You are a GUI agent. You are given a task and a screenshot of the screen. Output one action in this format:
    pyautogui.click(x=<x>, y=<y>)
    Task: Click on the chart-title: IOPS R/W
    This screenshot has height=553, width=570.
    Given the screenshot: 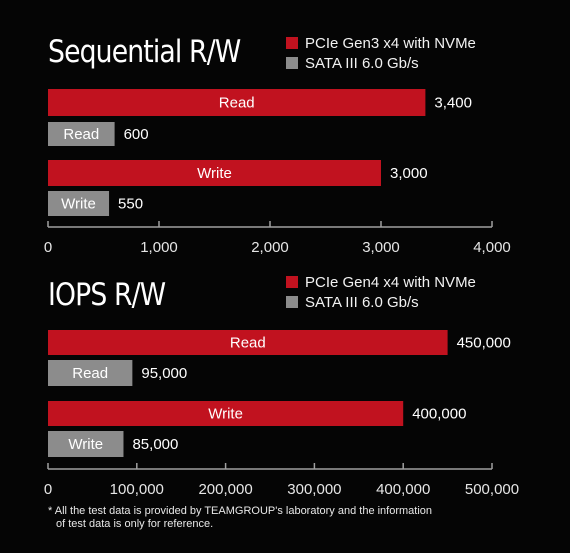 What is the action you would take?
    pyautogui.click(x=107, y=295)
    